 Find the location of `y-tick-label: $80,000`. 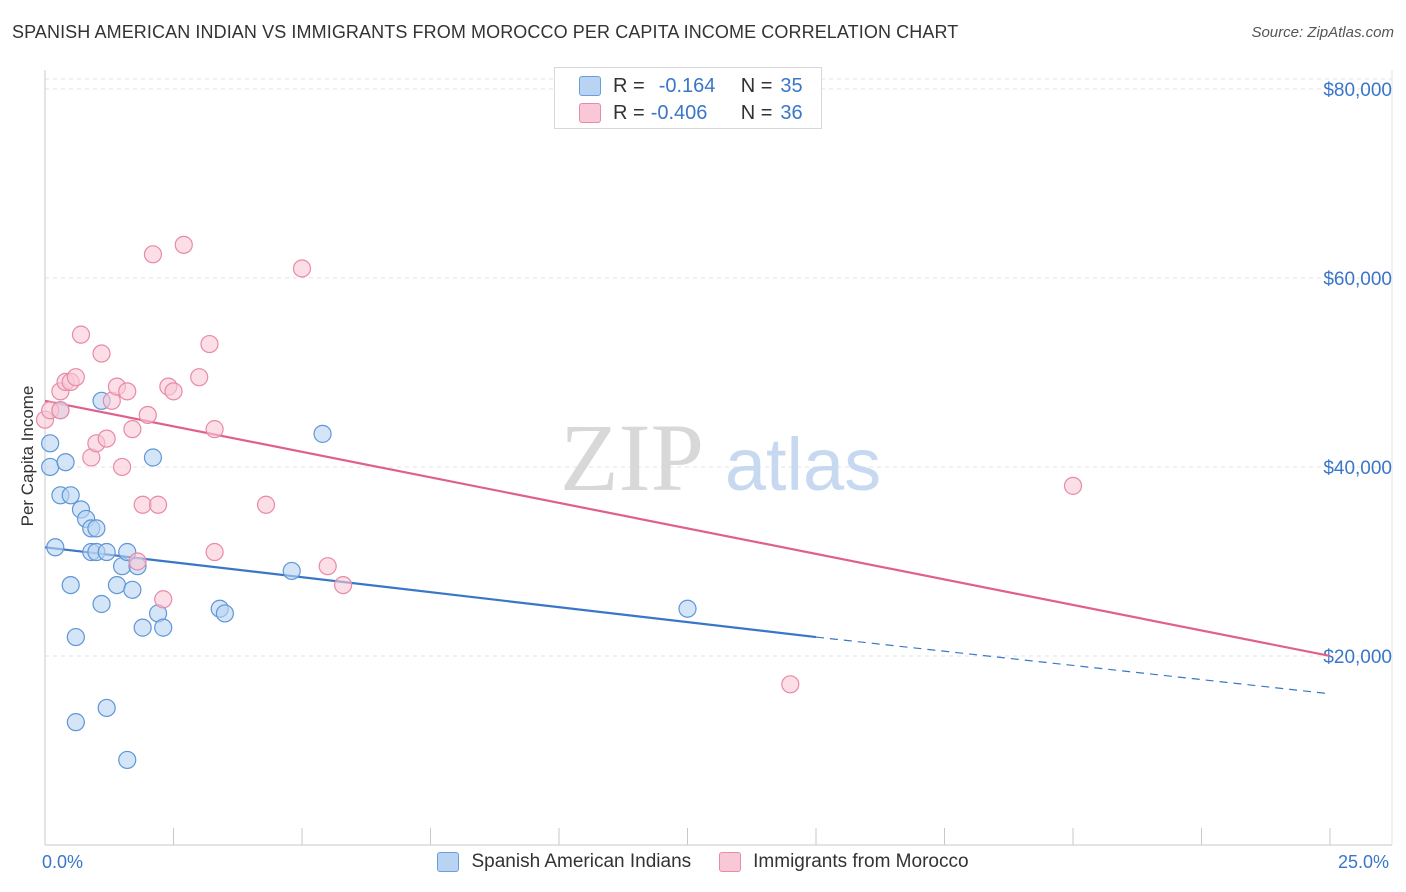

y-tick-label: $80,000 is located at coordinates (1357, 90).